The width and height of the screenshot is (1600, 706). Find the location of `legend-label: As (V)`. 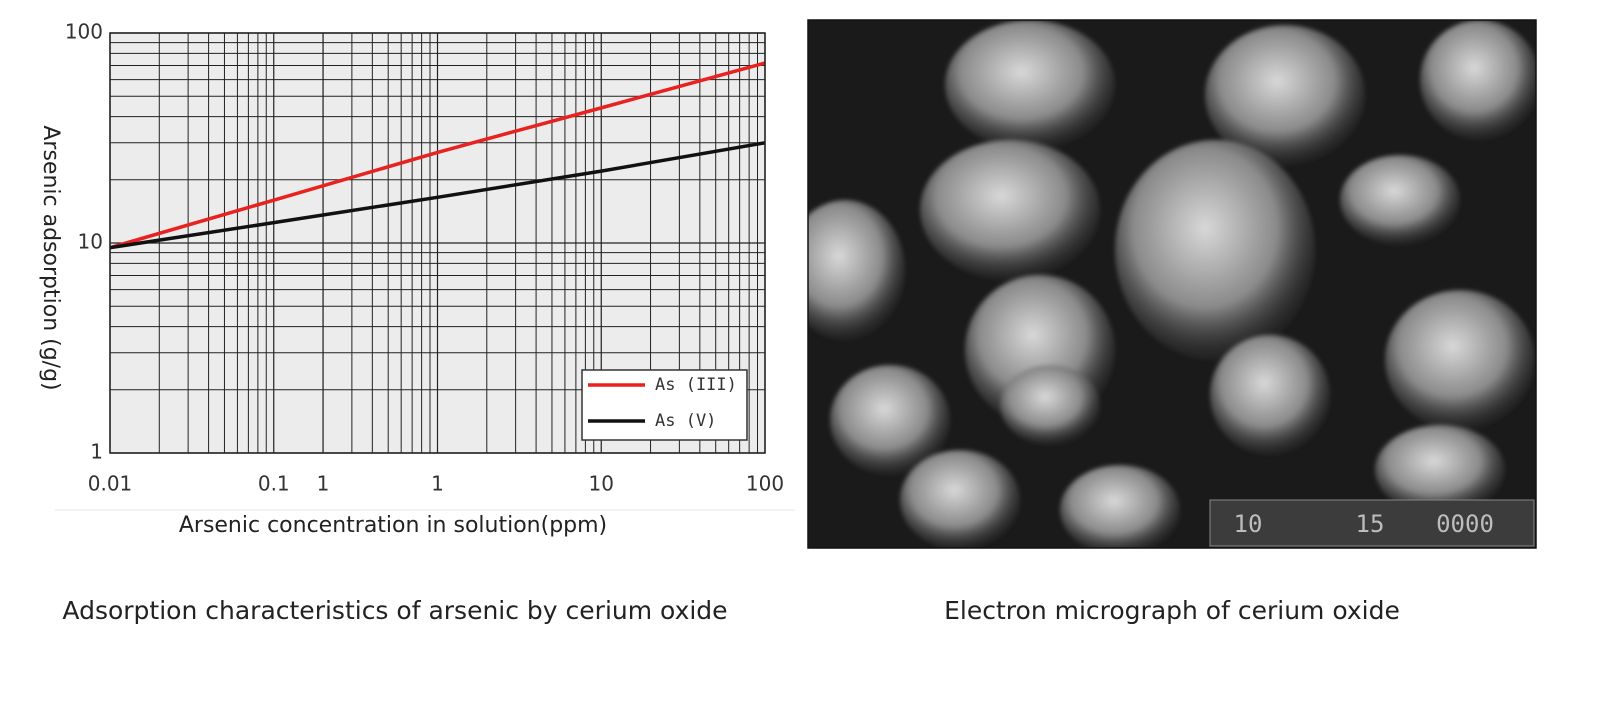

legend-label: As (V) is located at coordinates (685, 421).